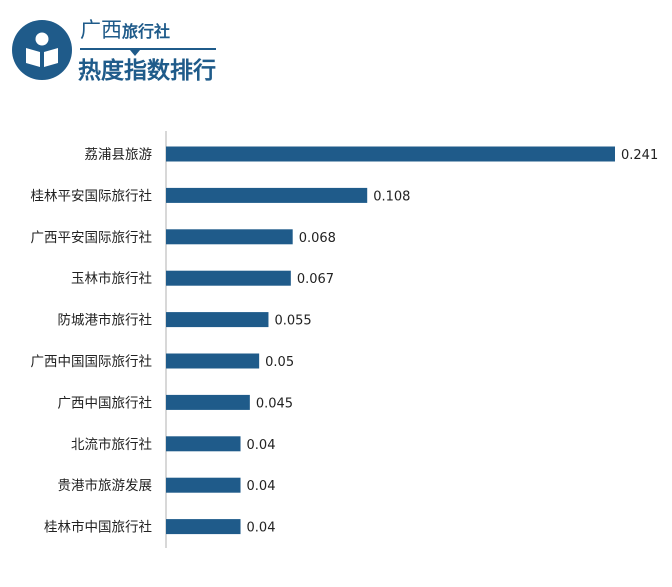 The width and height of the screenshot is (672, 587). Describe the element at coordinates (98, 527) in the screenshot. I see `category-label: 桂林市中国旅行社` at that location.